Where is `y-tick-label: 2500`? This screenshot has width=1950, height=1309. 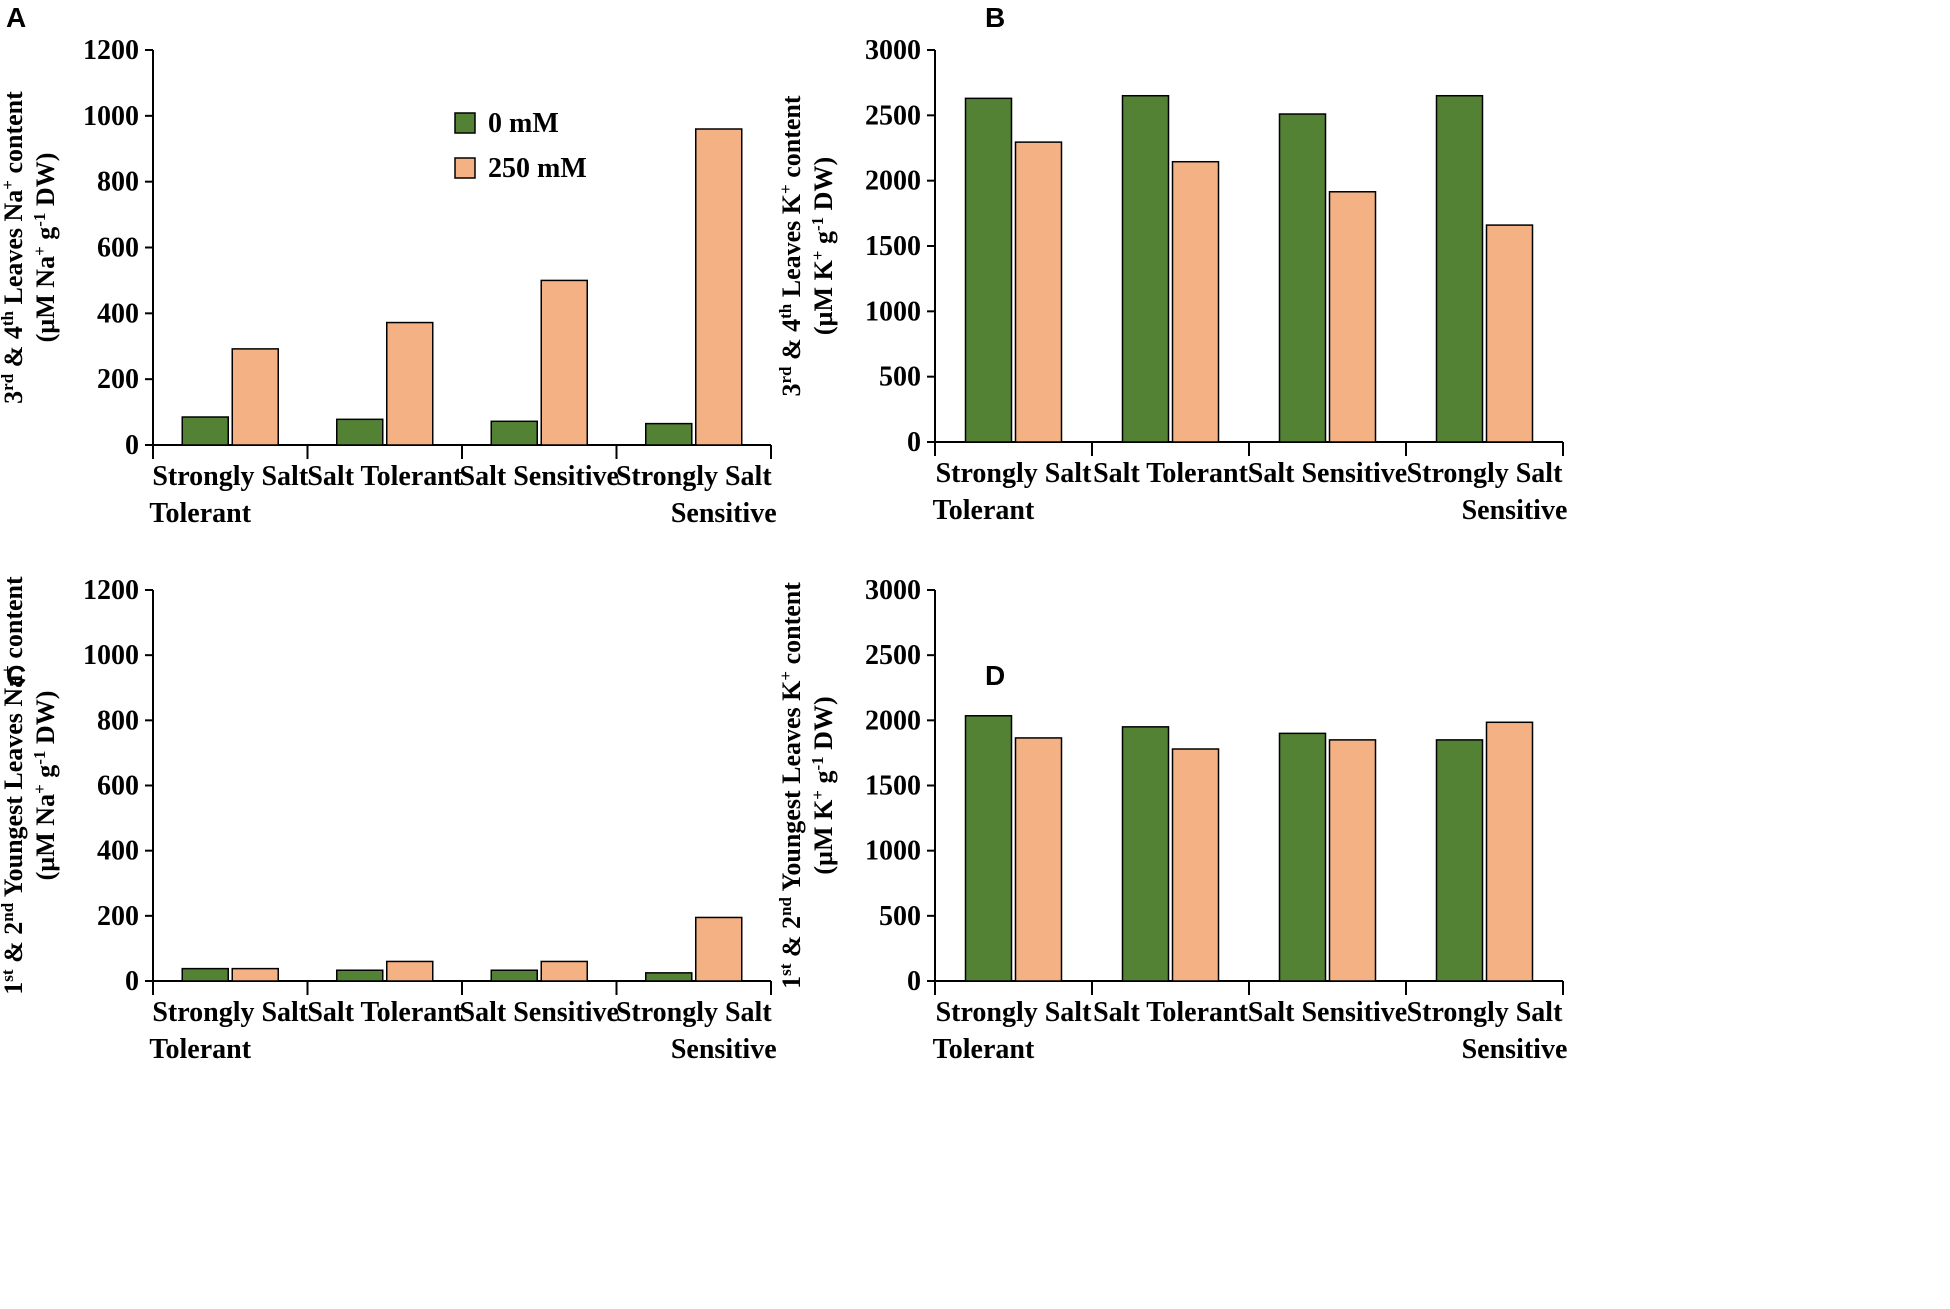 y-tick-label: 2500 is located at coordinates (893, 115).